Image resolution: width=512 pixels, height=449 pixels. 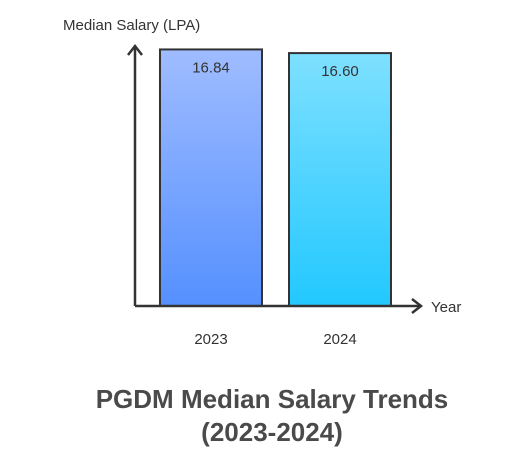 What do you see at coordinates (417, 306) in the screenshot?
I see `x-axis-arrow` at bounding box center [417, 306].